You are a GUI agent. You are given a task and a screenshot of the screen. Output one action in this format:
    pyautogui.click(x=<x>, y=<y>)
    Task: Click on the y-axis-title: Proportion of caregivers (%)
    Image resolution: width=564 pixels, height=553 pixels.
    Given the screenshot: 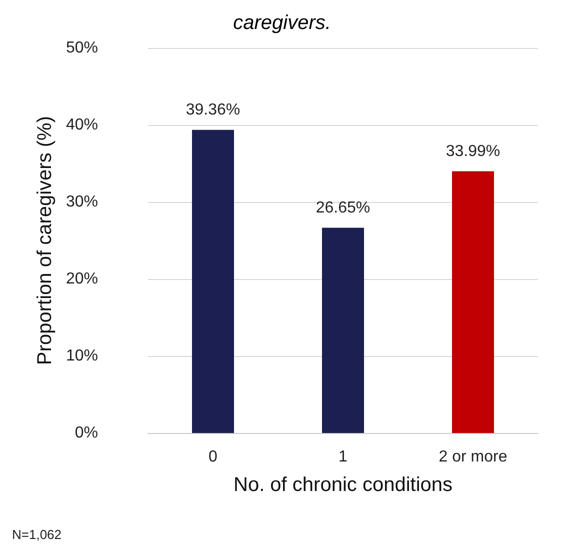 What is the action you would take?
    pyautogui.click(x=45, y=240)
    